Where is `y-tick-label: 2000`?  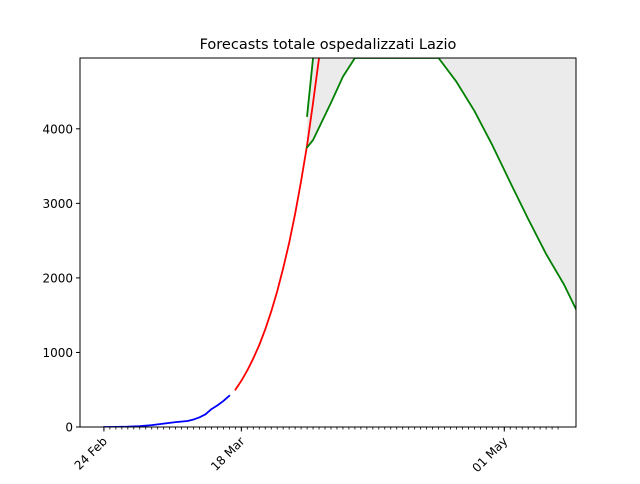
y-tick-label: 2000 is located at coordinates (57, 278).